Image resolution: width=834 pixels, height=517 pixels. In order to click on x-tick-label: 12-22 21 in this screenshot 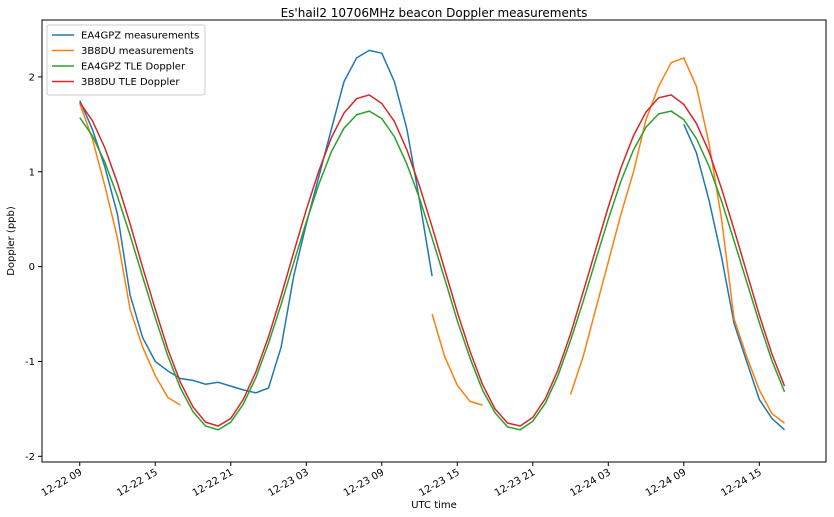, I will do `click(213, 483)`.